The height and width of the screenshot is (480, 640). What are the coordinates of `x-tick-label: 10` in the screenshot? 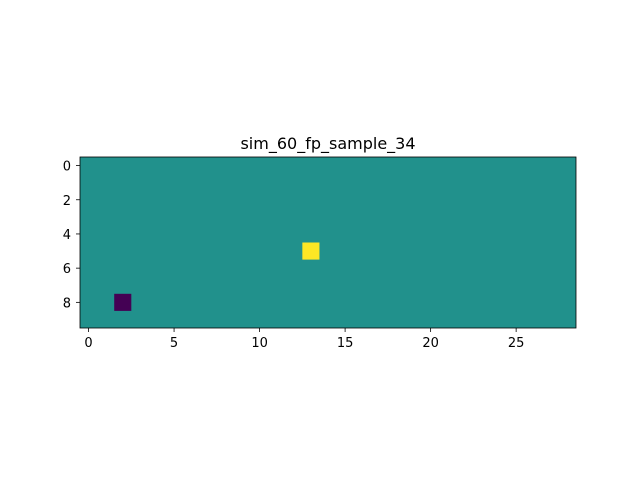 It's located at (259, 343).